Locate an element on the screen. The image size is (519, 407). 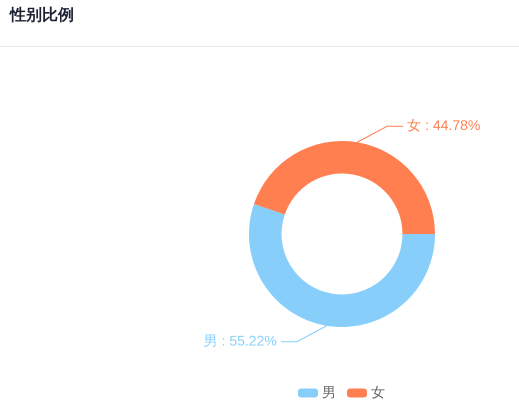
legend-label: 男 is located at coordinates (329, 392).